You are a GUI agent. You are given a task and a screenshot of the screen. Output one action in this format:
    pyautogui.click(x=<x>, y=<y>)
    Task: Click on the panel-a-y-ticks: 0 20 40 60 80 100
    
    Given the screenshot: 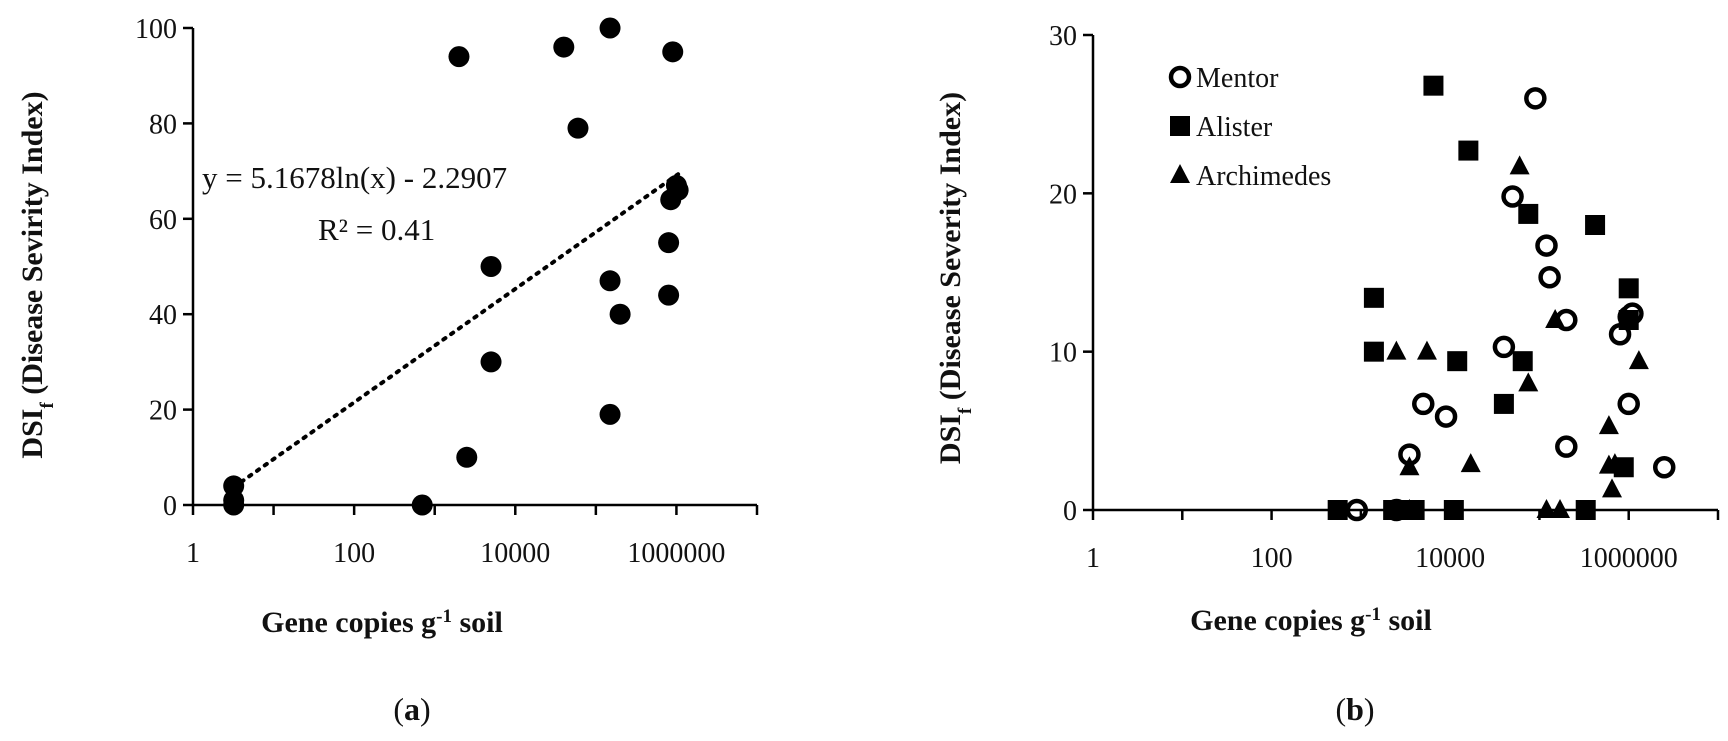 What is the action you would take?
    pyautogui.click(x=164, y=268)
    